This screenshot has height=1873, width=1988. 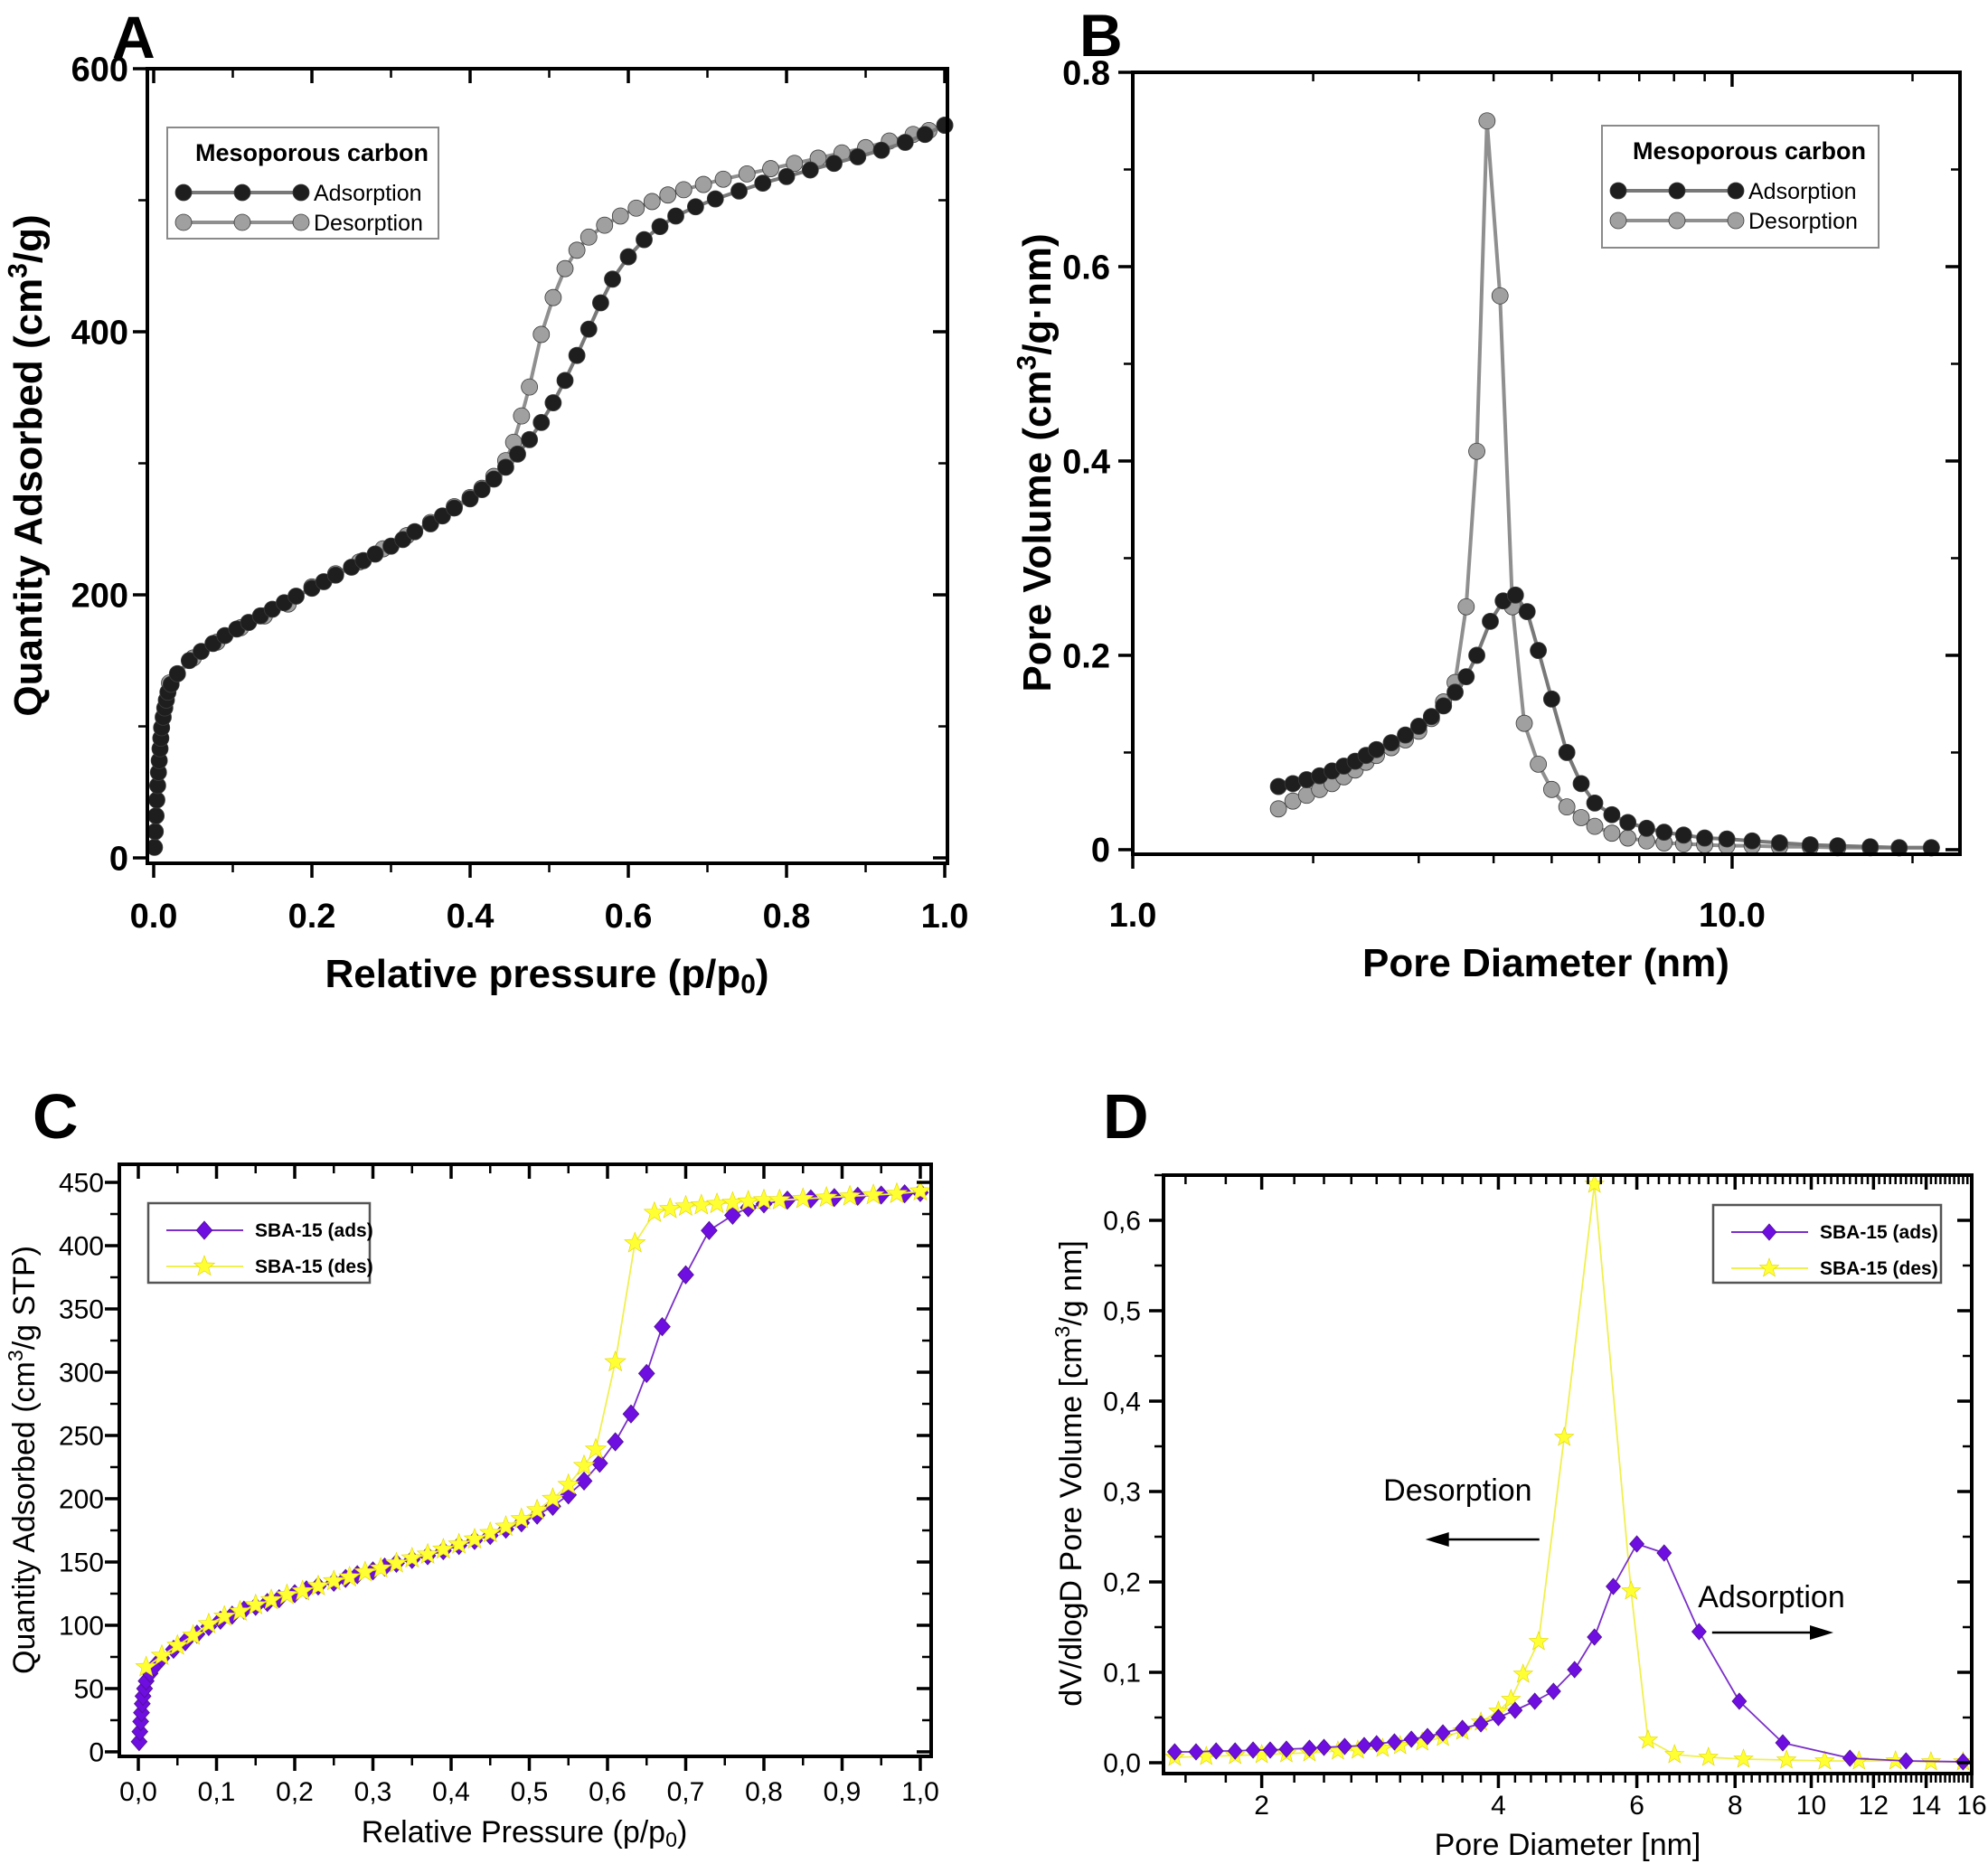 What do you see at coordinates (1133, 916) in the screenshot?
I see `x-tick-label: 1.0` at bounding box center [1133, 916].